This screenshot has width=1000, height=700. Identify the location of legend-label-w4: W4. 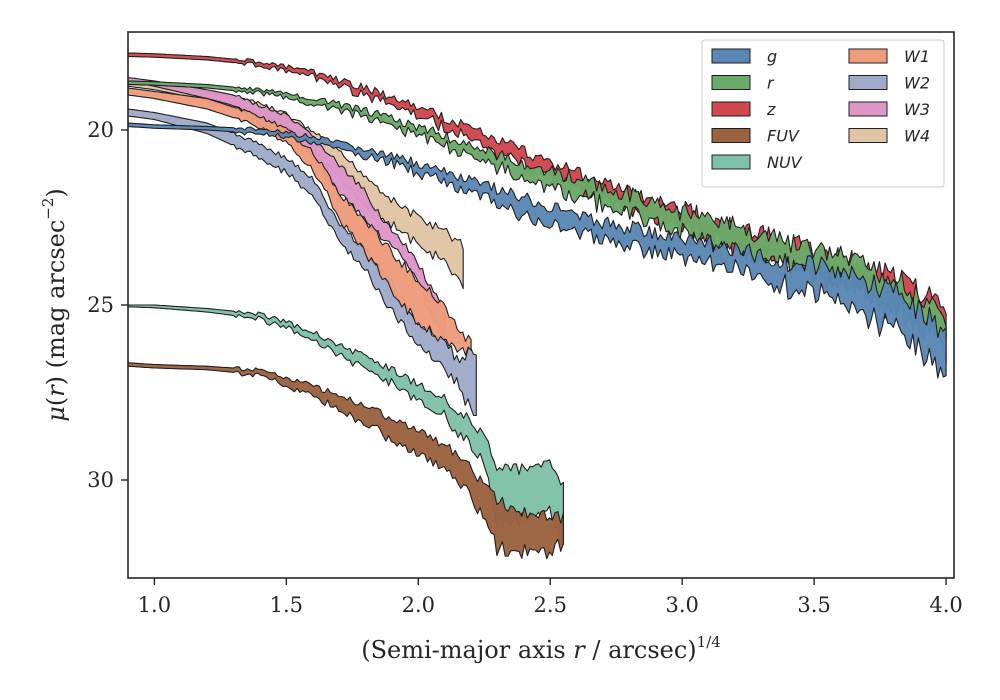
(917, 136).